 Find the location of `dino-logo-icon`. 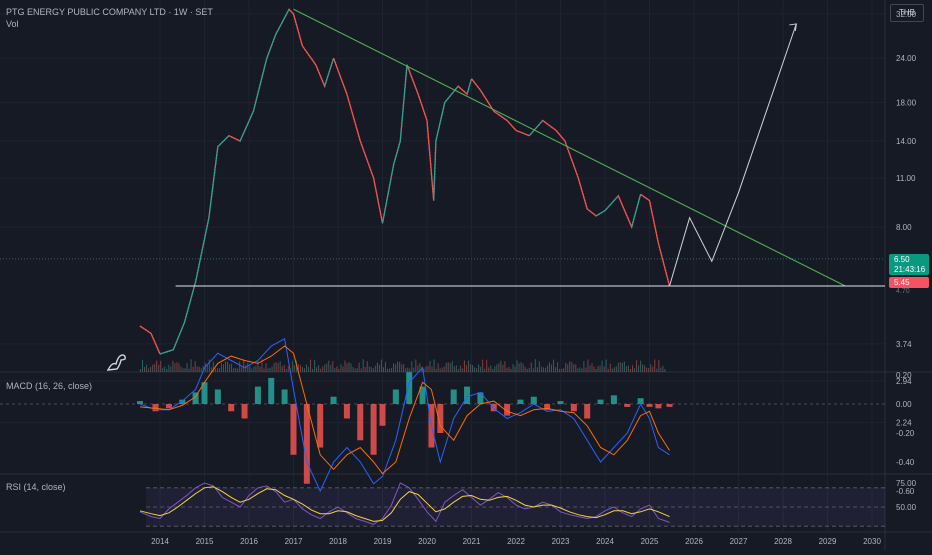

dino-logo-icon is located at coordinates (117, 362).